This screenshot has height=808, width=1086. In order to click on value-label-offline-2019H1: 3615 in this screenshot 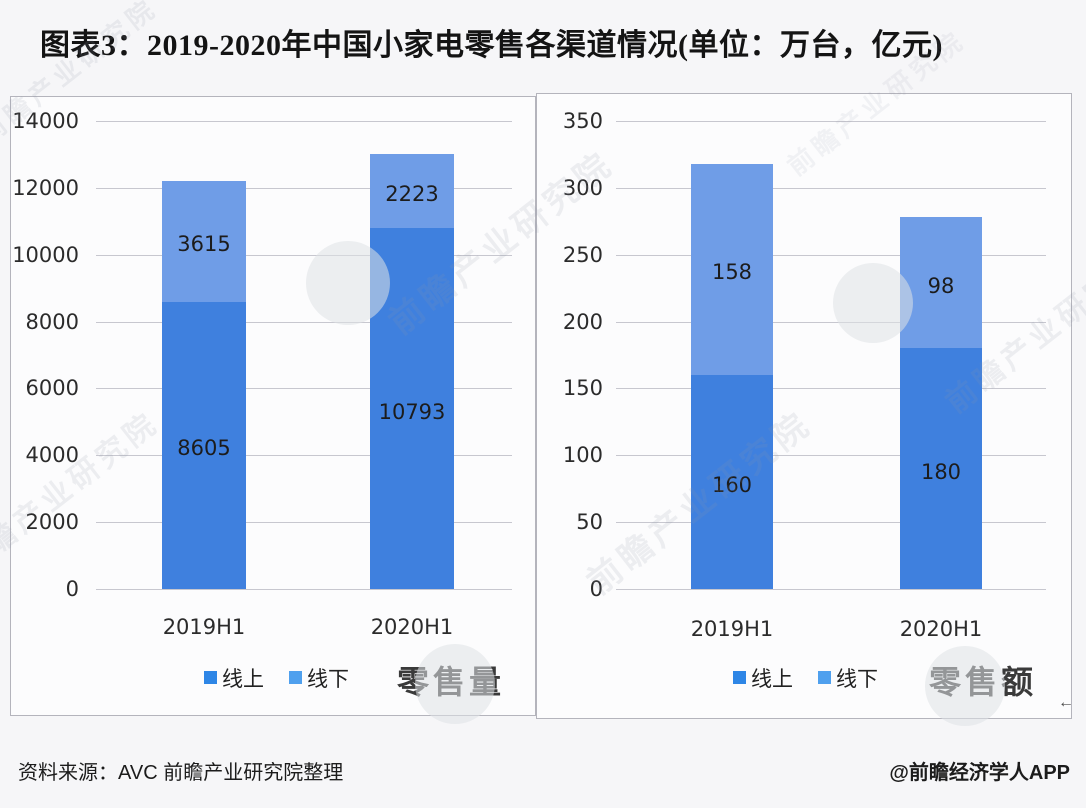, I will do `click(204, 244)`.